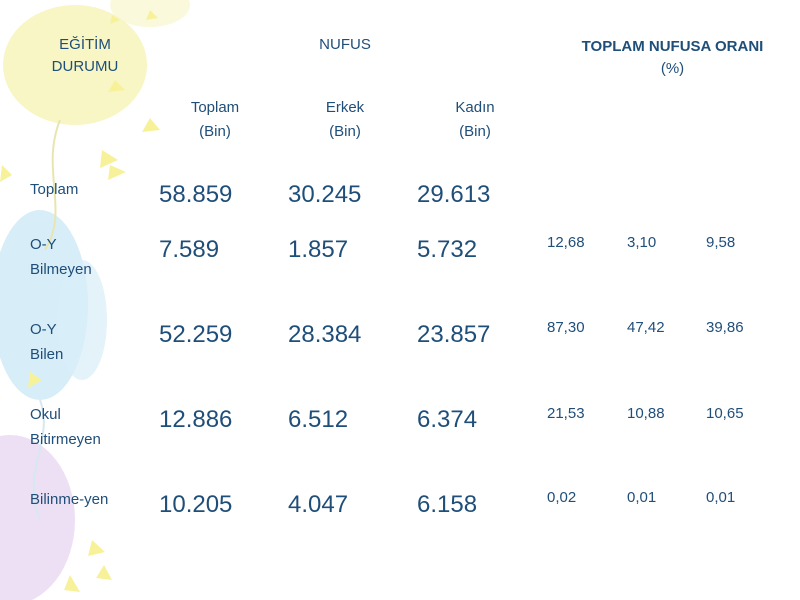 Image resolution: width=800 pixels, height=600 pixels. I want to click on egitim-header-line1: EĞİTİM, so click(85, 44).